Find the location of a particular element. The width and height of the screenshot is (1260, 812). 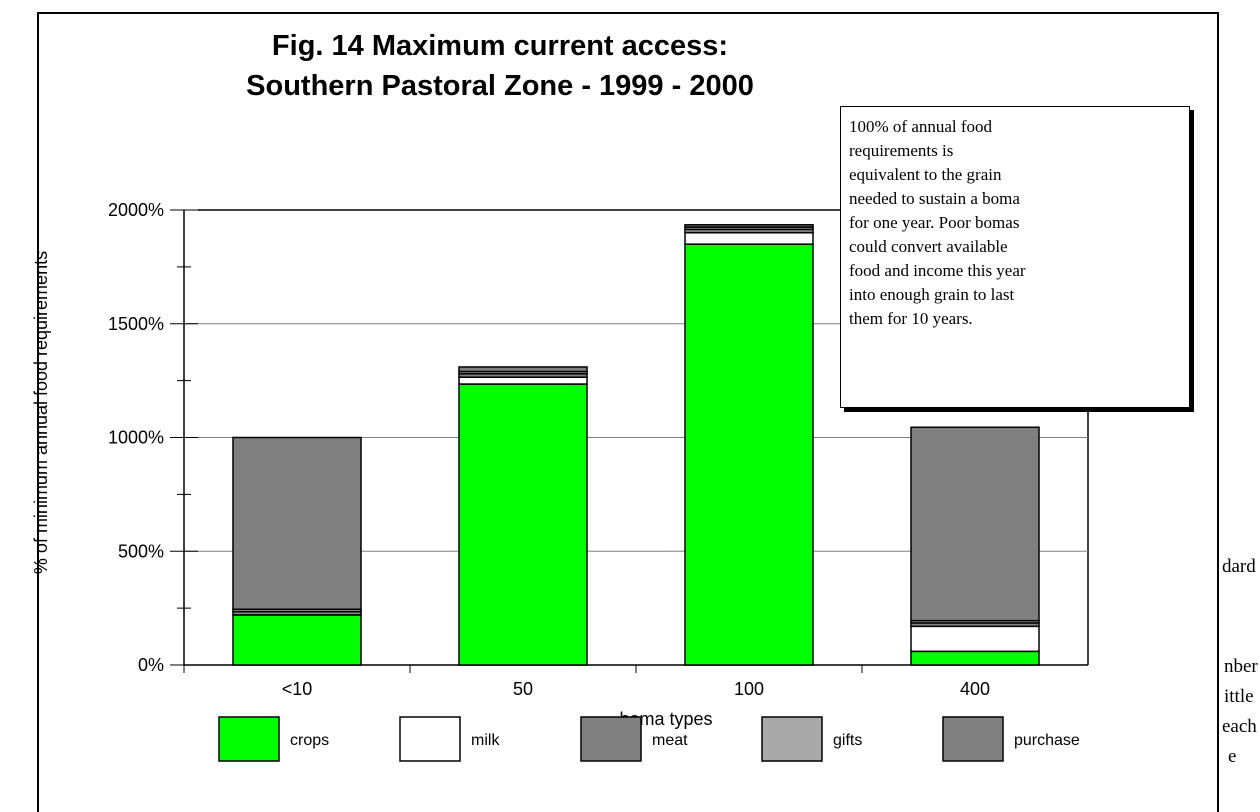

annotation-line: for one year. Poor bomas is located at coordinates (934, 222).